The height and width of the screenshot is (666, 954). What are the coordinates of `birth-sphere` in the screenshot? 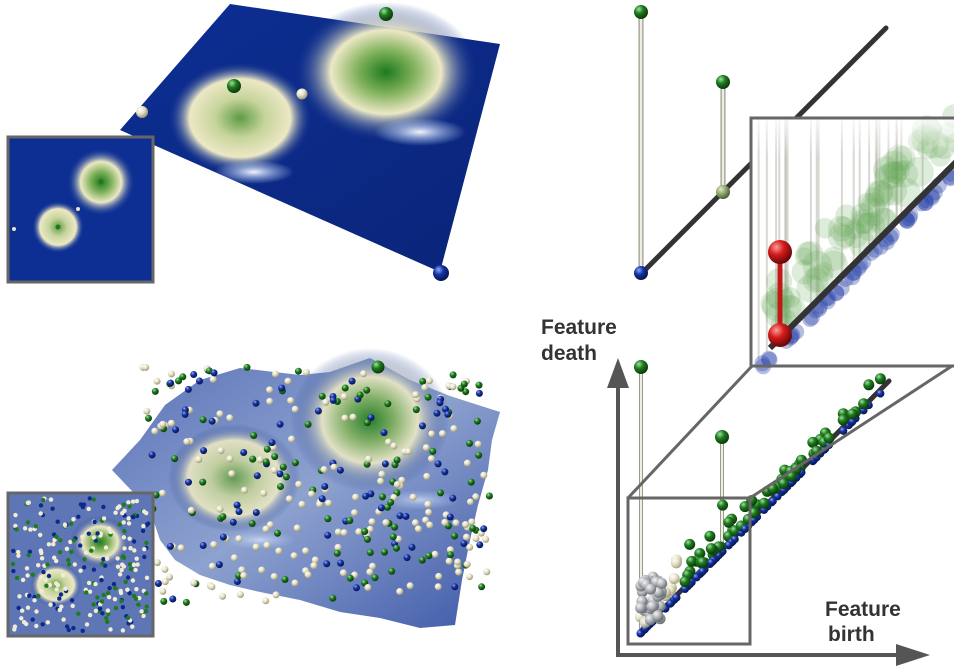 It's located at (723, 192).